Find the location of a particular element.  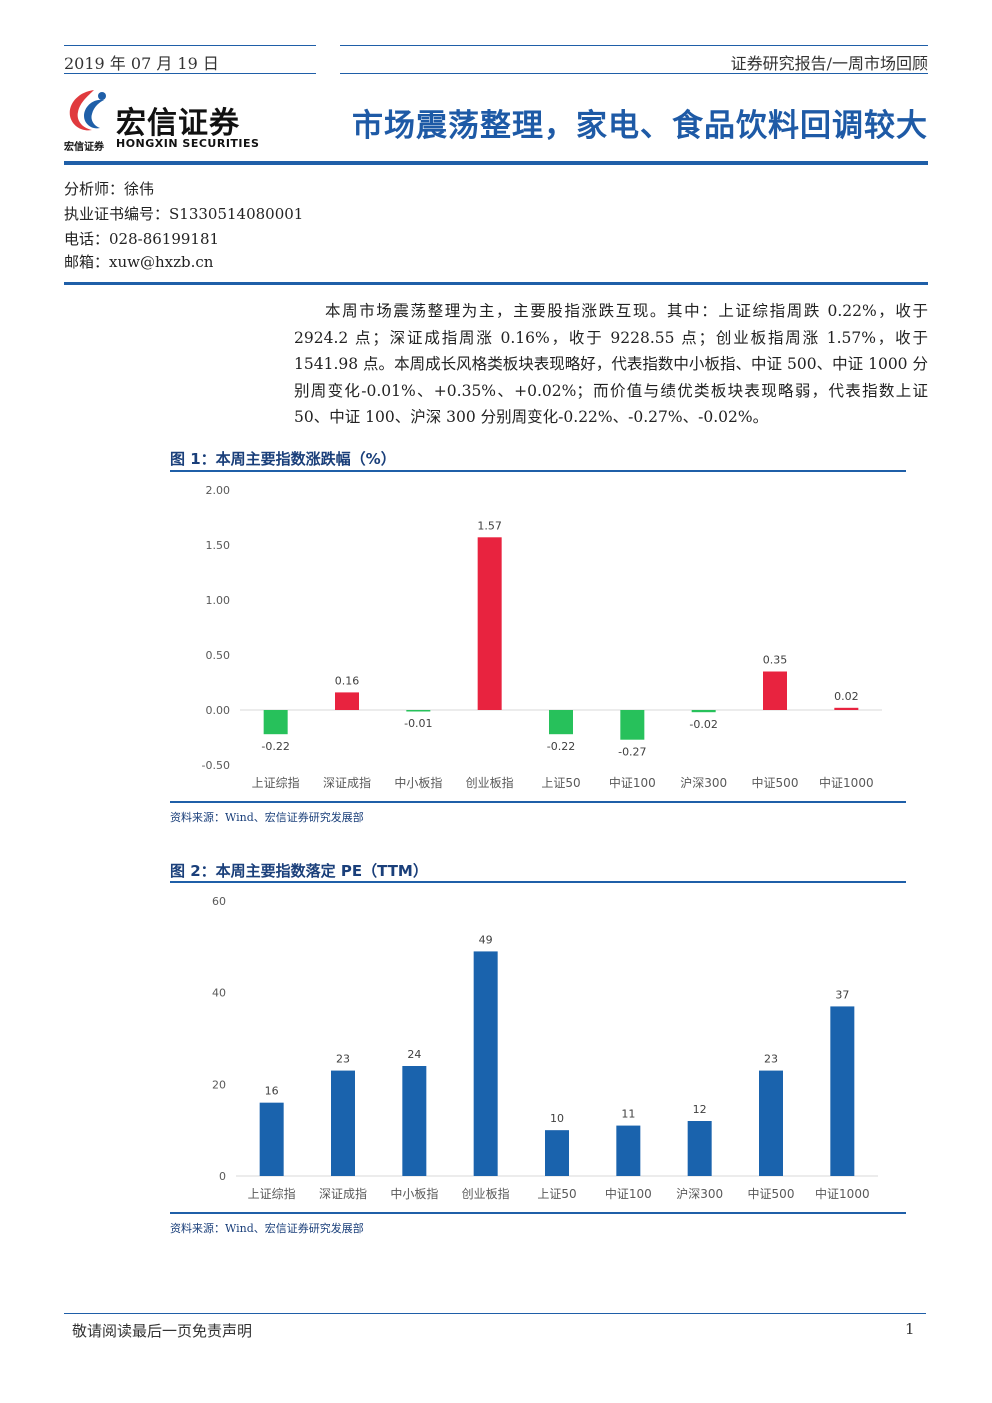

y-tick-label: 60 is located at coordinates (219, 901).